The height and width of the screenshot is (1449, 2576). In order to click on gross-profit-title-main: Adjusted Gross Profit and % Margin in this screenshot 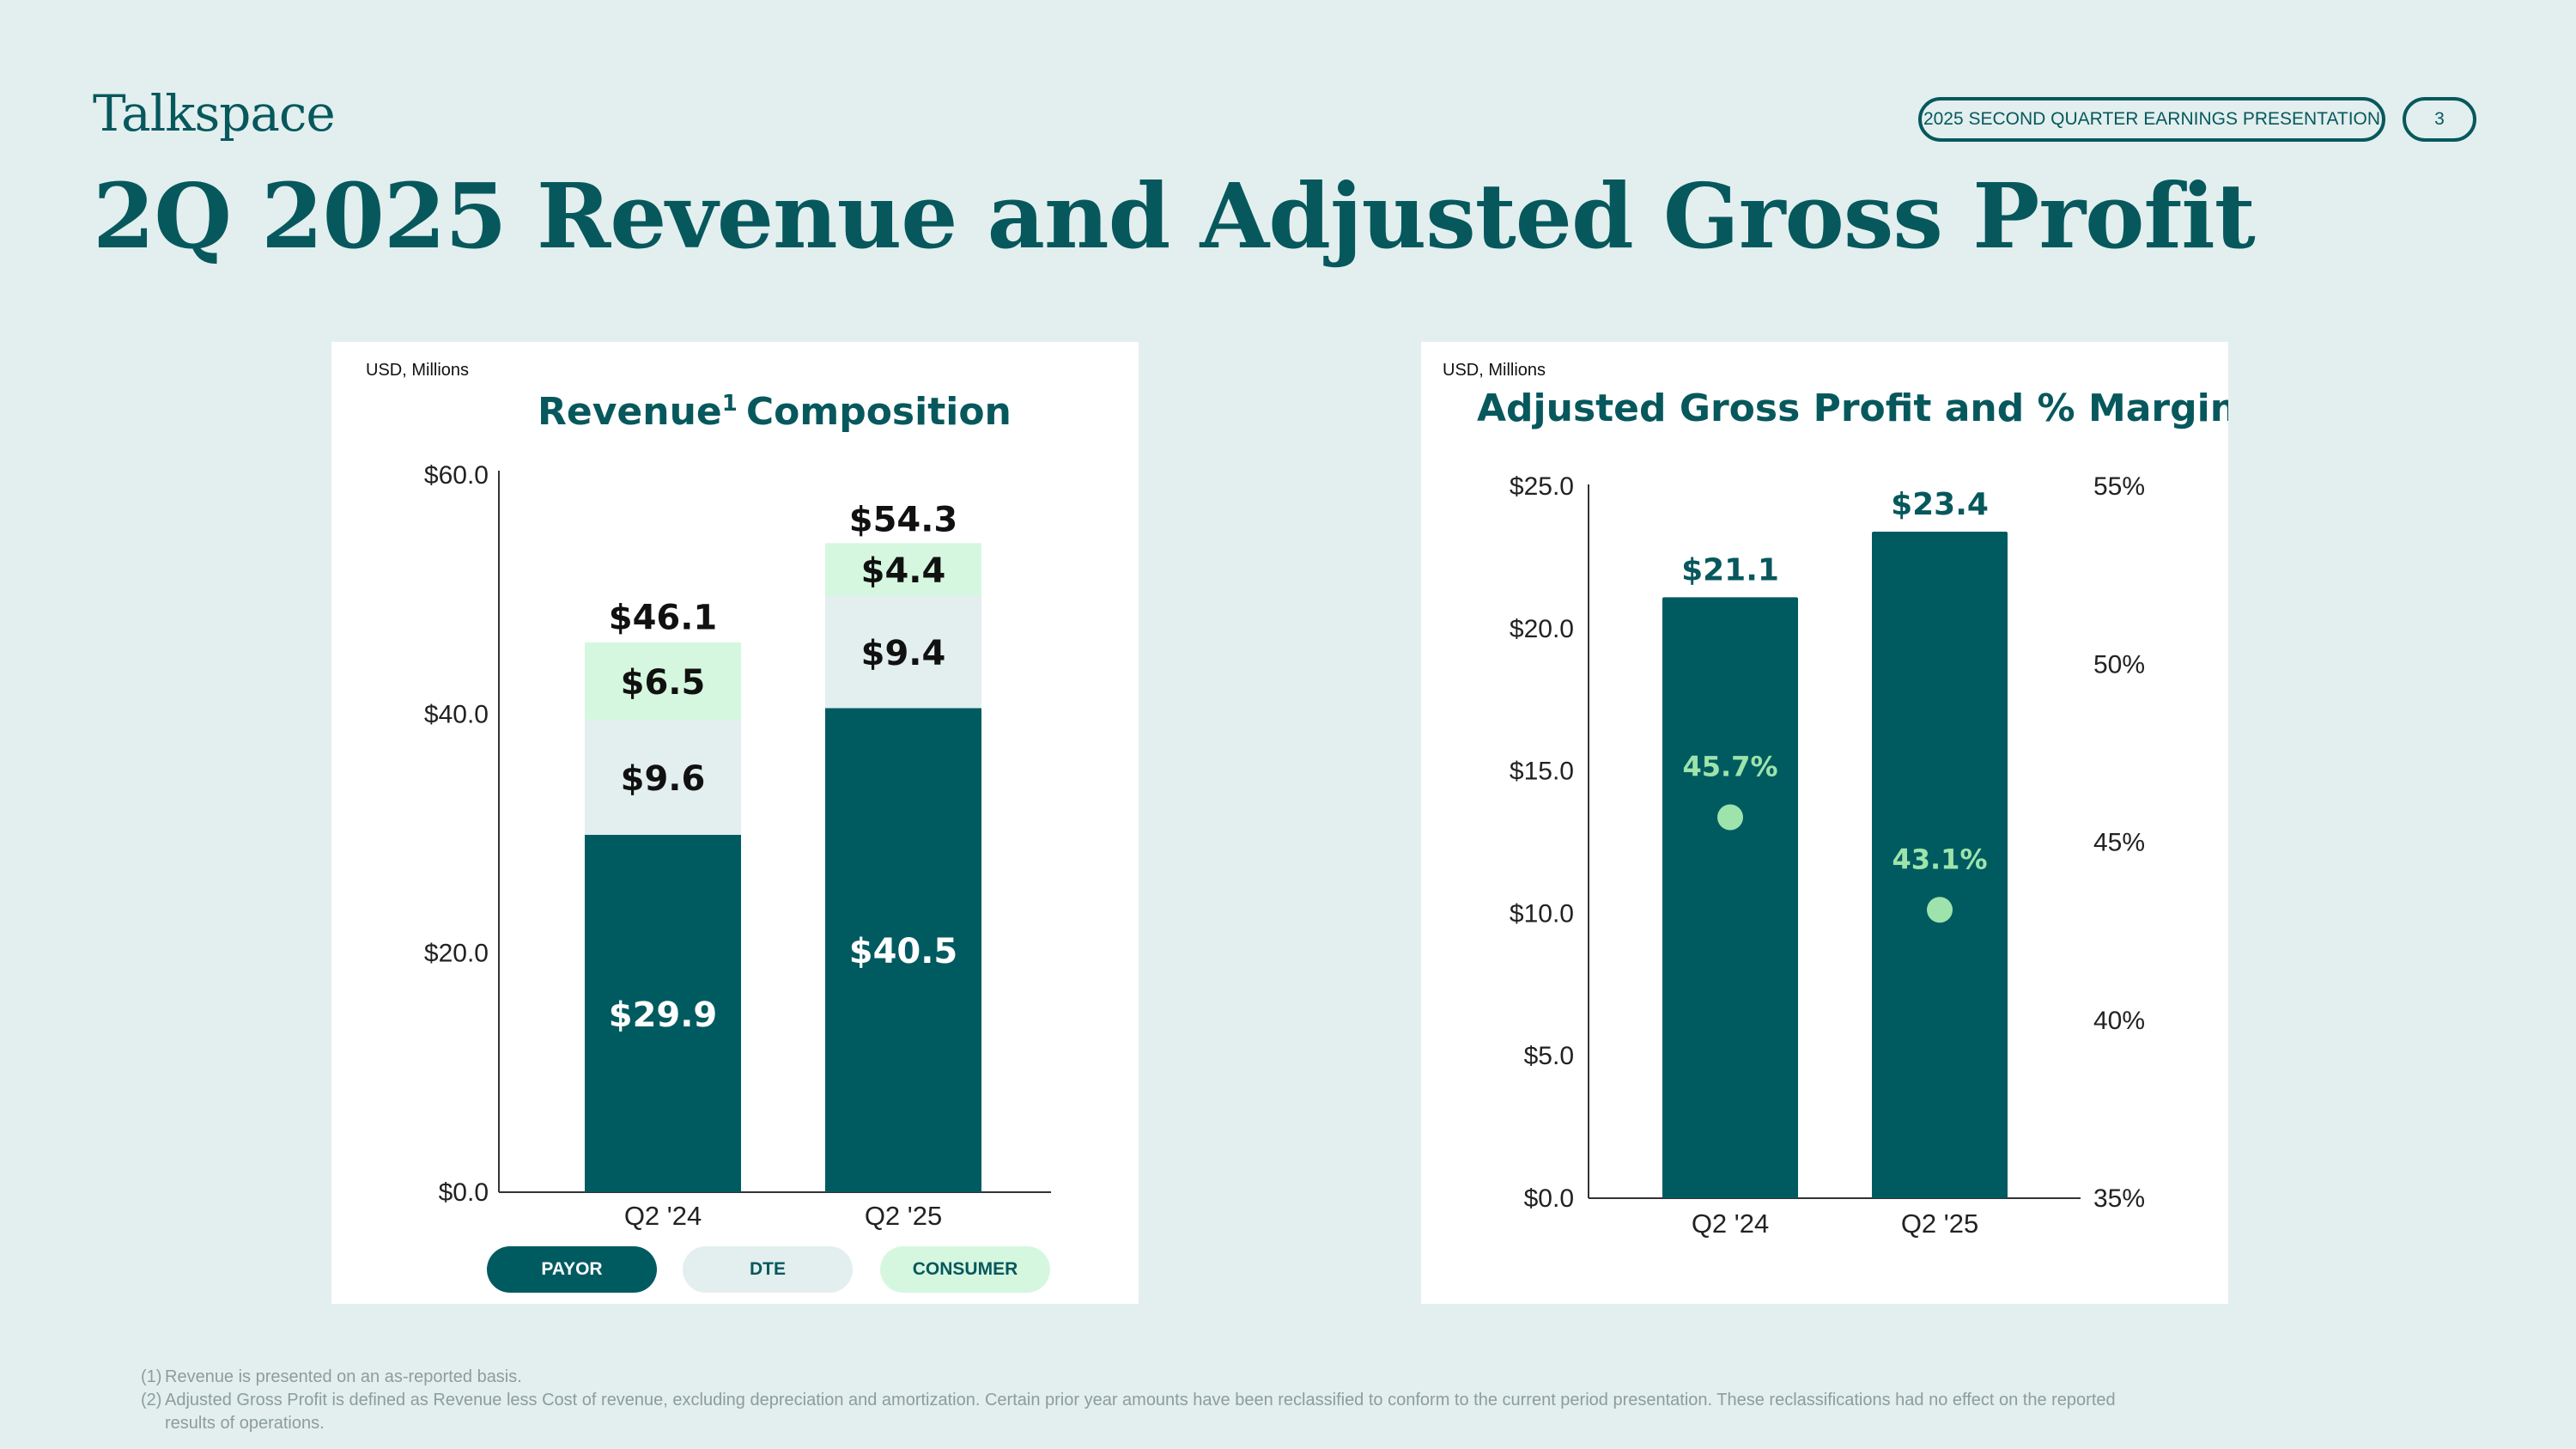, I will do `click(1852, 408)`.